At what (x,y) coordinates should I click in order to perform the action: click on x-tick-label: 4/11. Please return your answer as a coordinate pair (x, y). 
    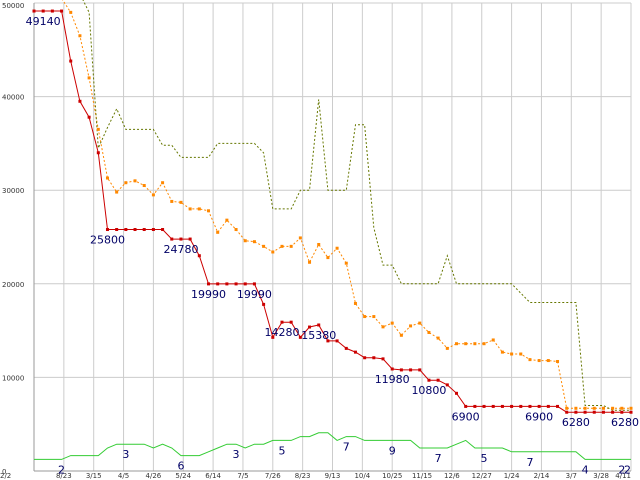
    Looking at the image, I should click on (623, 476).